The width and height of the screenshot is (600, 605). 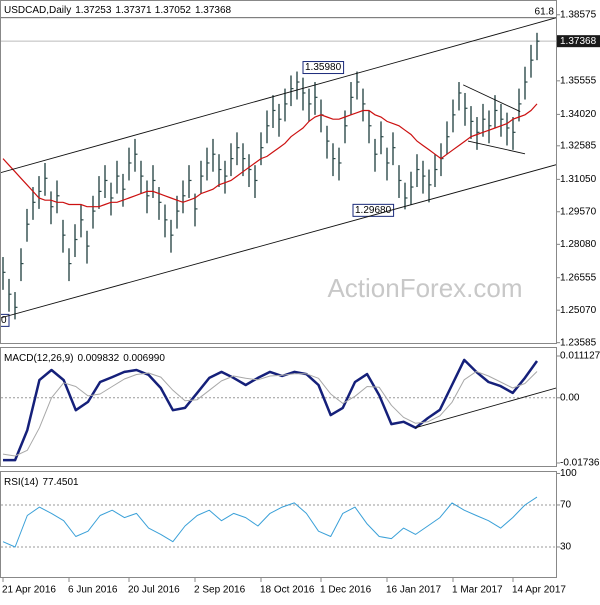 What do you see at coordinates (477, 590) in the screenshot?
I see `x-tick-label: 1 Mar 2017` at bounding box center [477, 590].